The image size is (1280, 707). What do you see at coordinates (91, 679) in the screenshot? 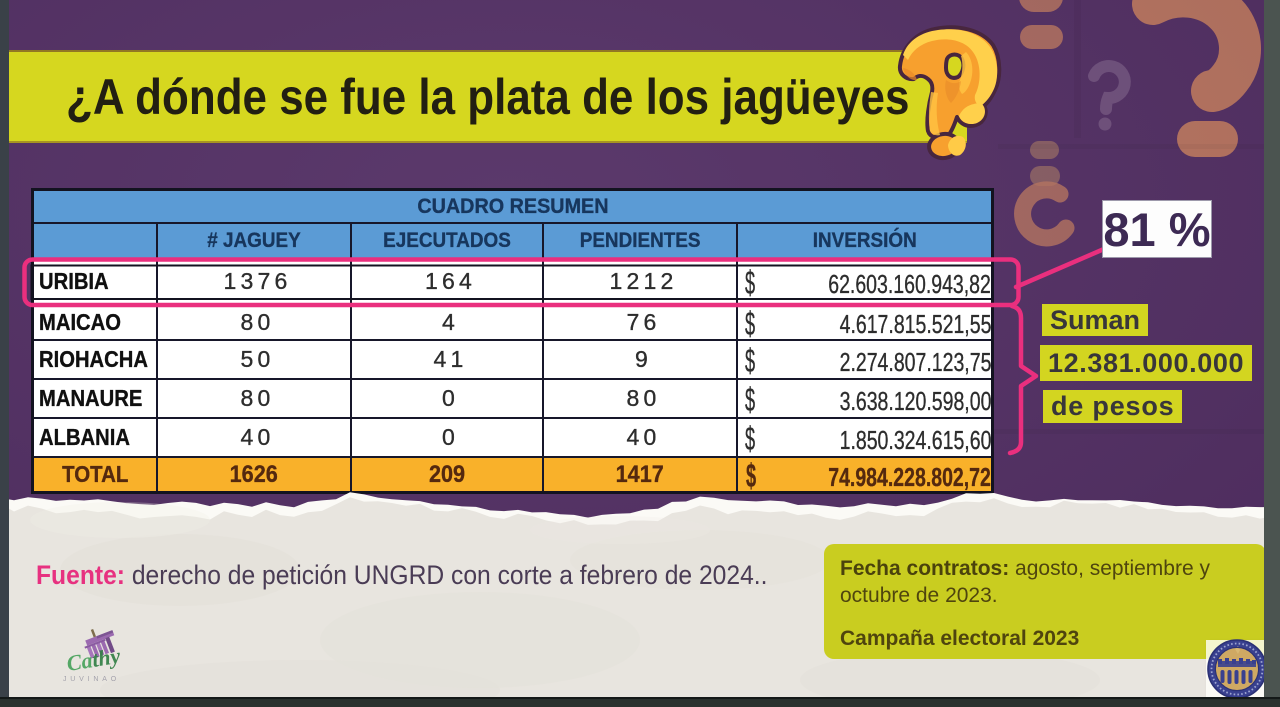
I see `svg-text: JUVINAO` at bounding box center [91, 679].